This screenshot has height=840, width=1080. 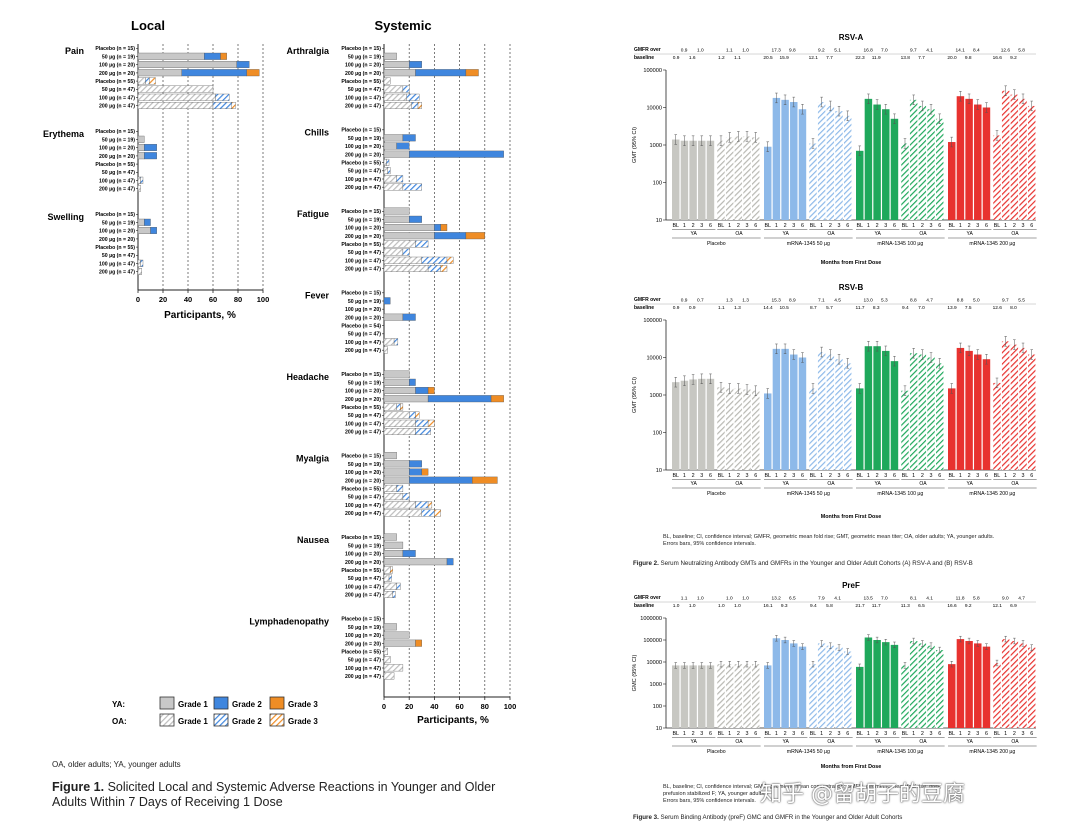 I want to click on group-label: Placebo, so click(x=716, y=244).